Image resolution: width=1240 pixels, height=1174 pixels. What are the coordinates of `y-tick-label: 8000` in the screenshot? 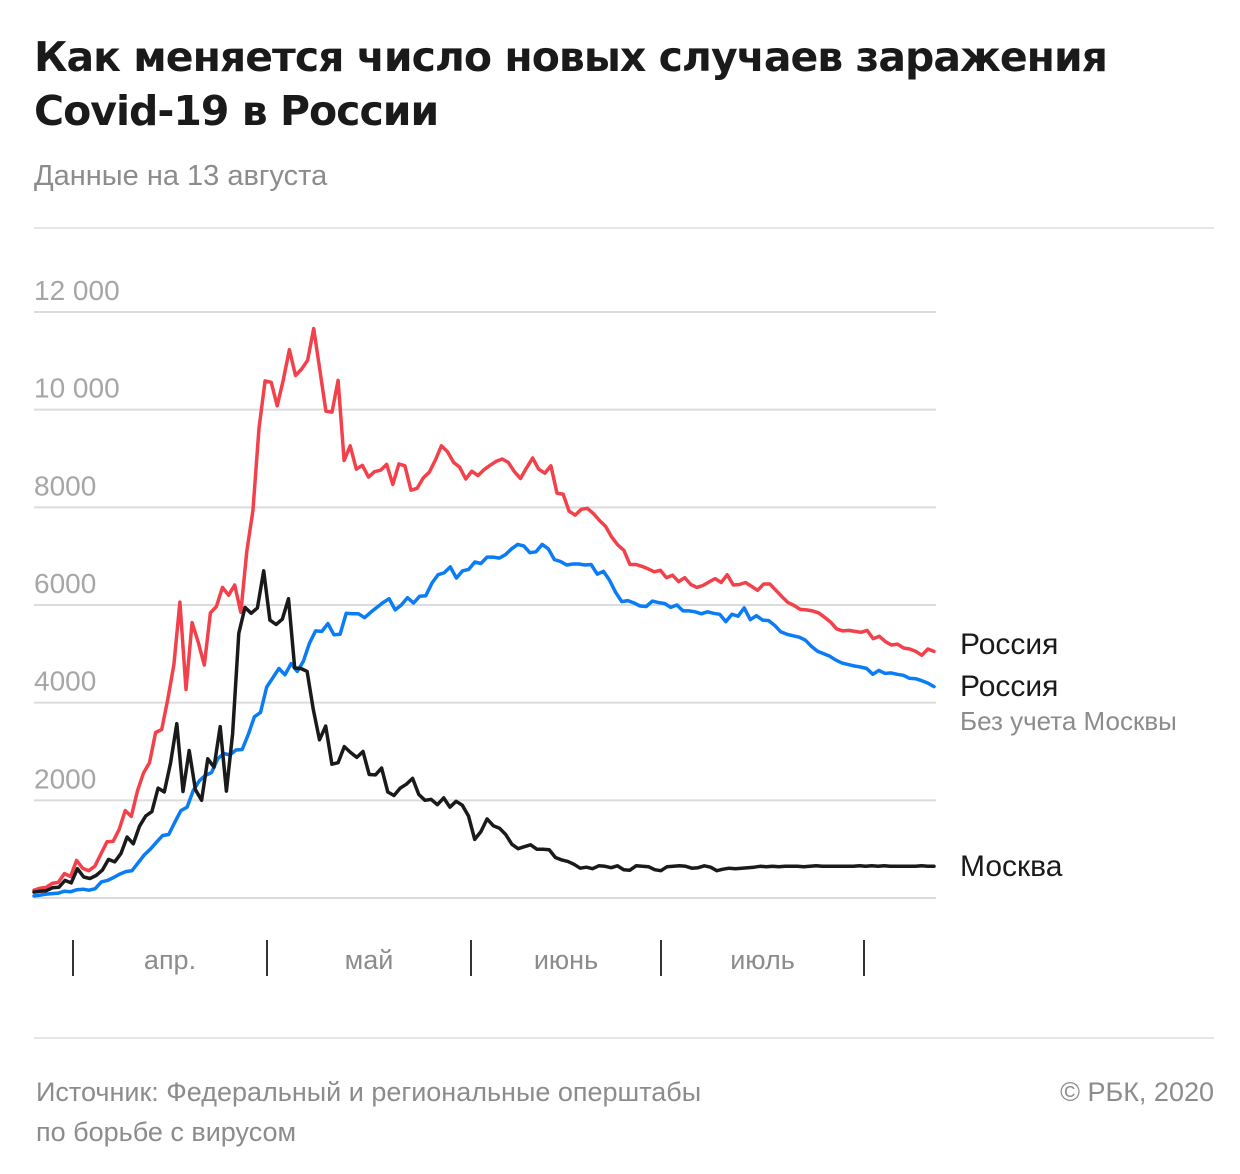 It's located at (65, 485).